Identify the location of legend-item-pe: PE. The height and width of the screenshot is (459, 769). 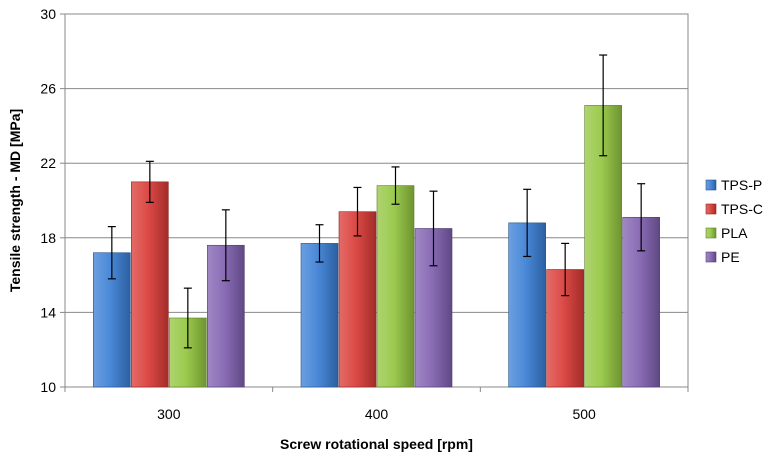
(722, 257).